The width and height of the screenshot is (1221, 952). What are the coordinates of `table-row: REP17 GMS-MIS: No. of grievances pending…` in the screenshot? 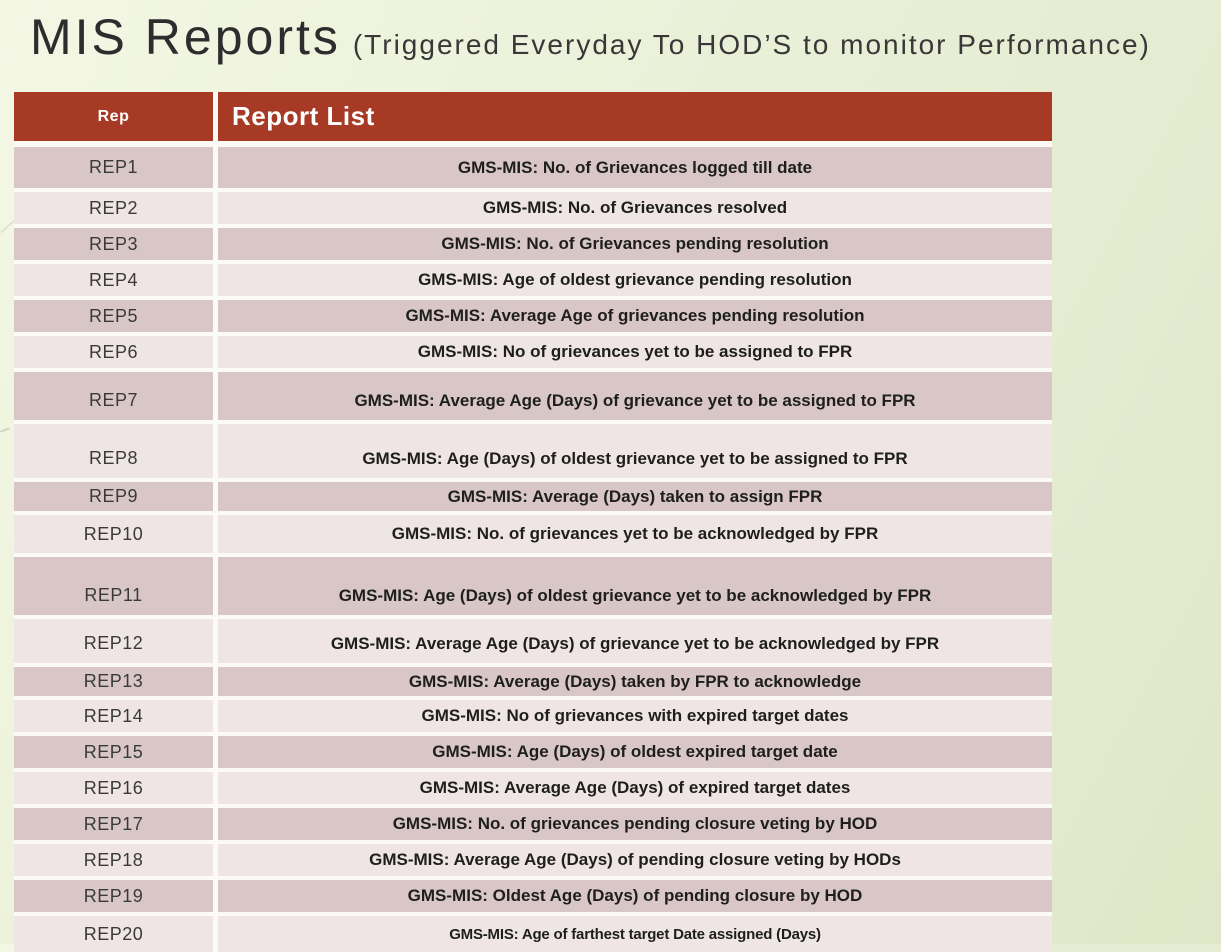 It's located at (533, 824).